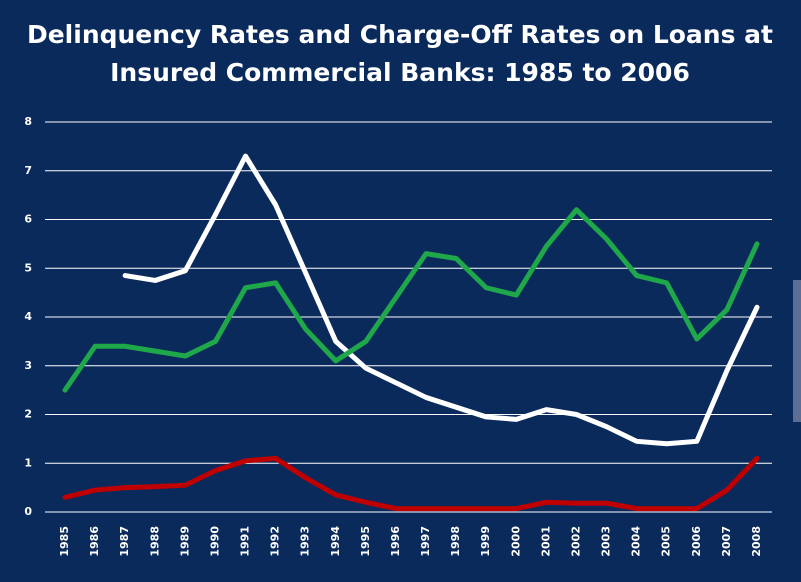  Describe the element at coordinates (28, 316) in the screenshot. I see `y-tick-label: 4` at that location.